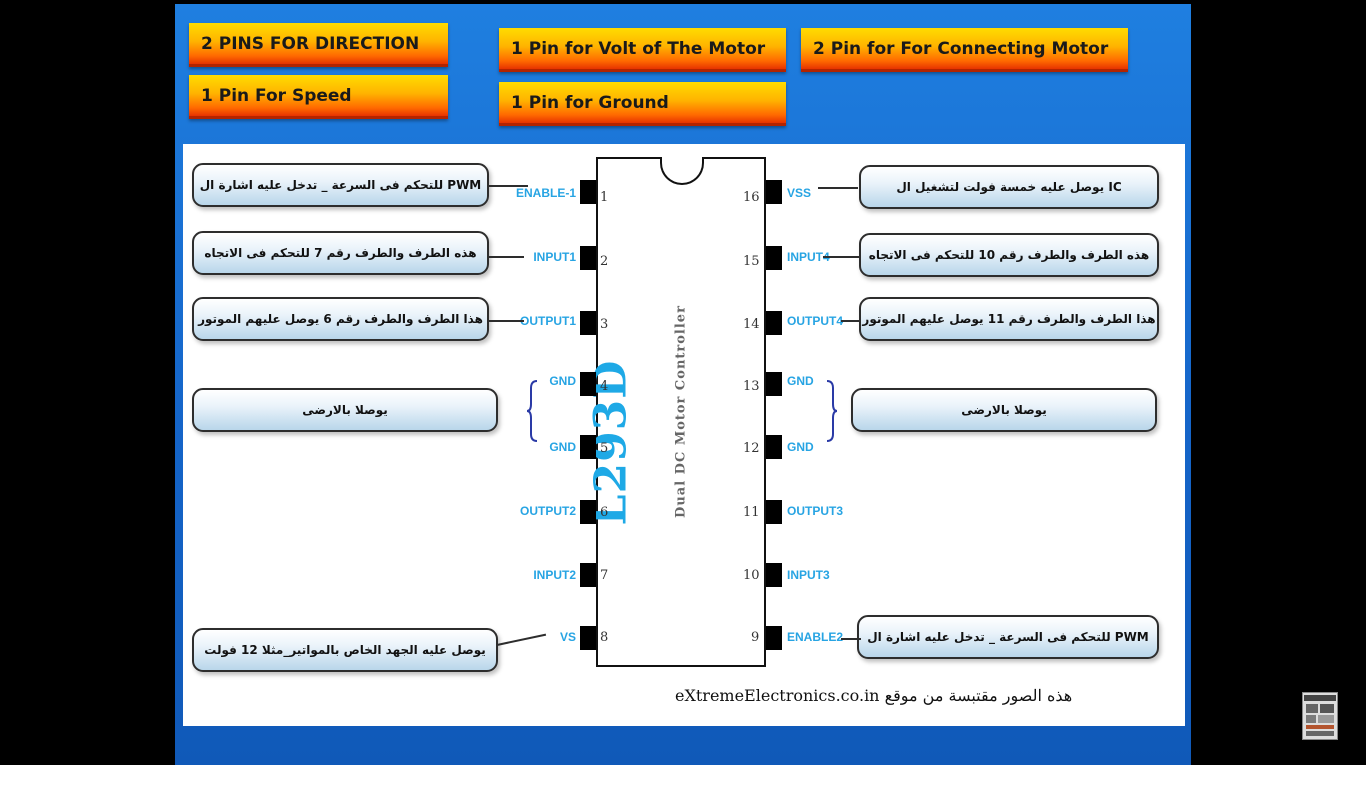  Describe the element at coordinates (682, 171) in the screenshot. I see `chip-notch` at that location.